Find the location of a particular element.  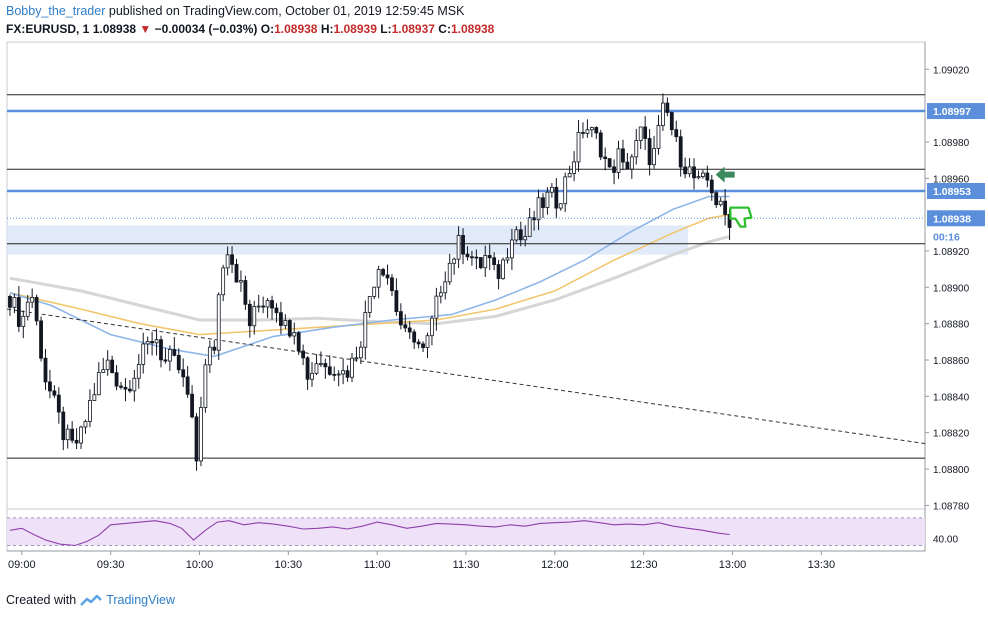

sma-yellow-line is located at coordinates (369, 274).